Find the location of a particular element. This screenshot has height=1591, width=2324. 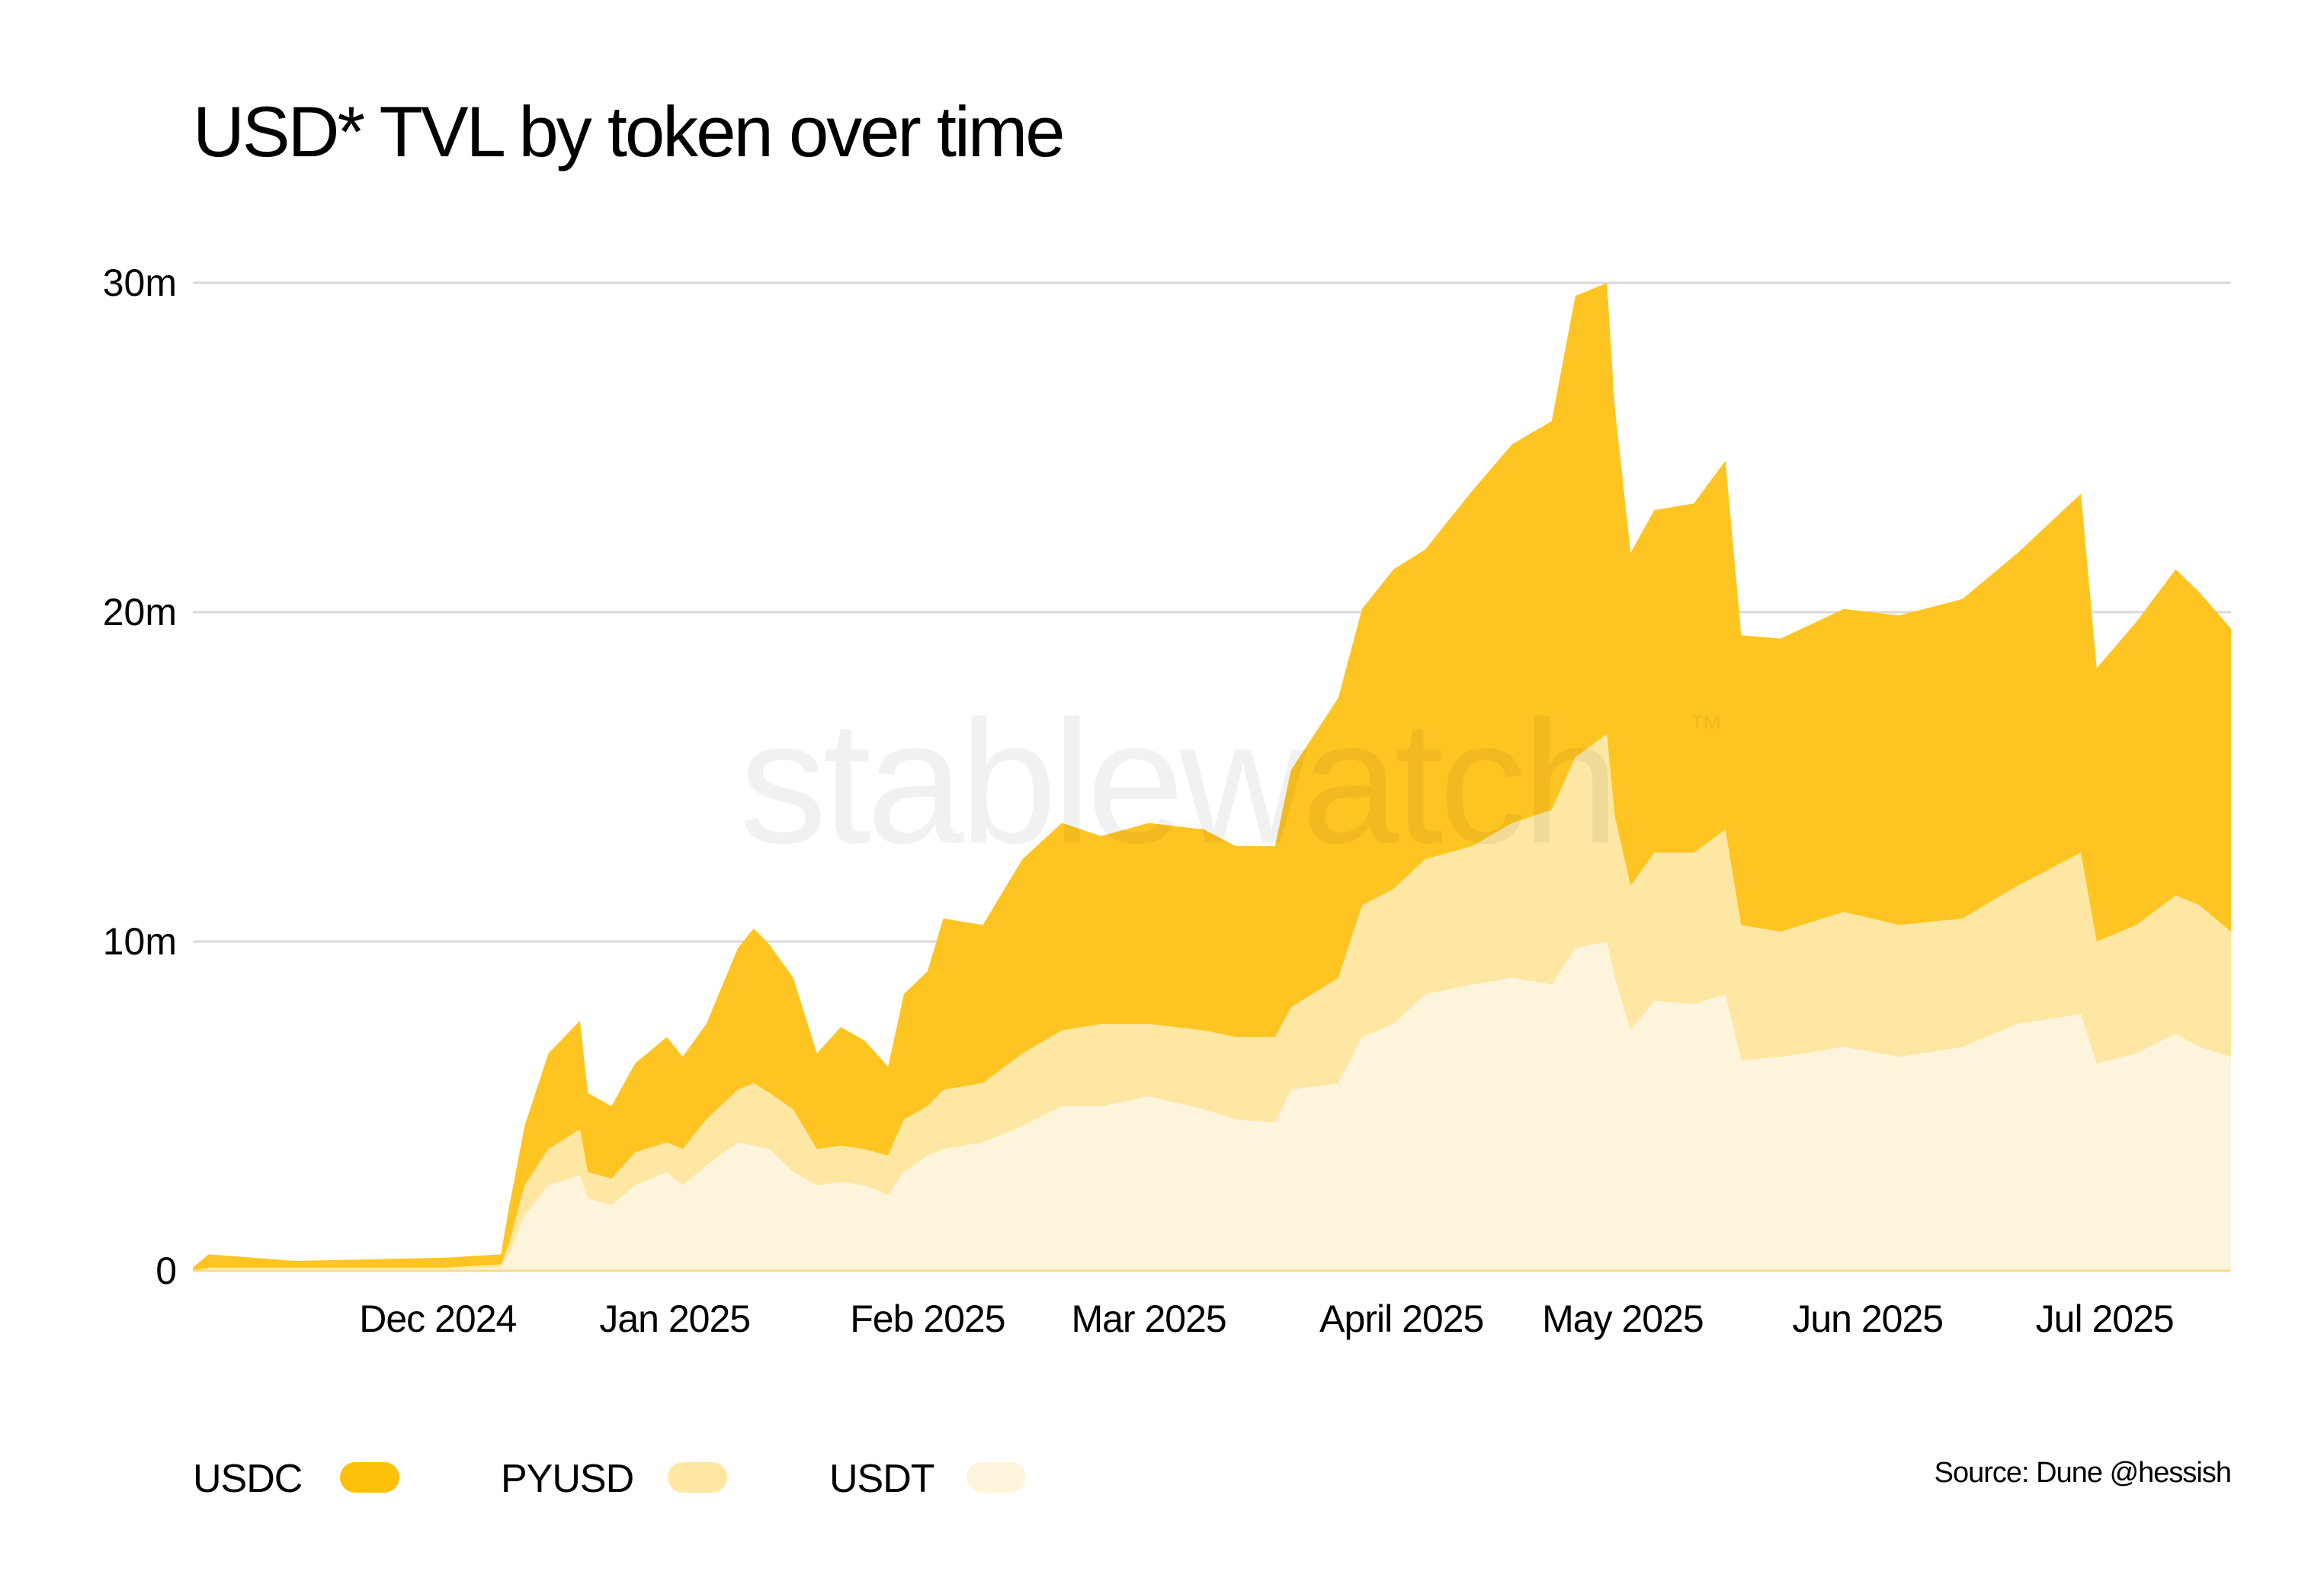

y-tick-label: 10m is located at coordinates (140, 941).